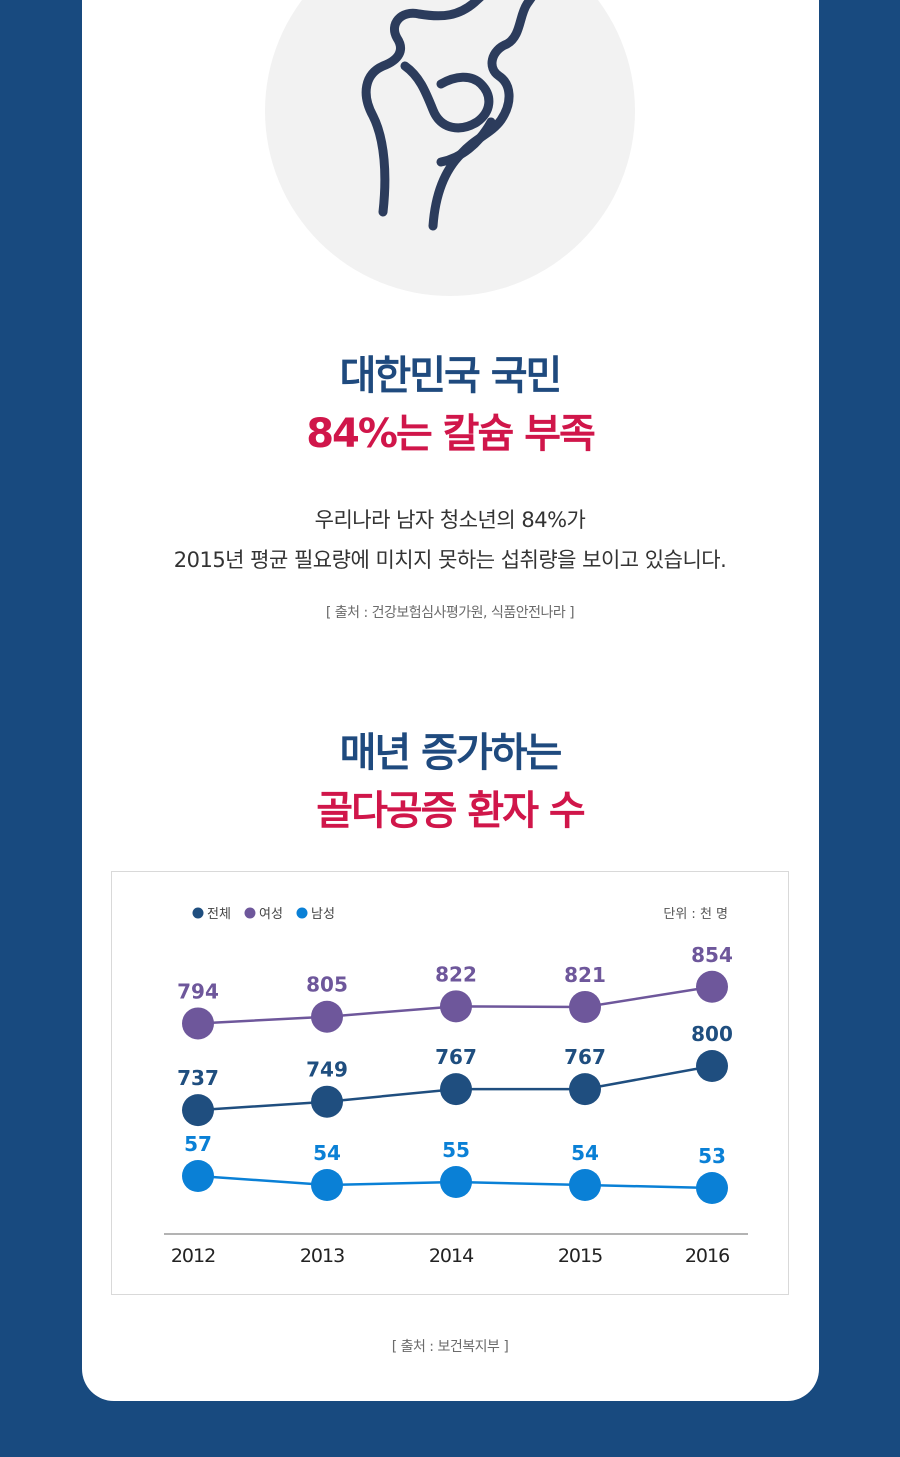 Image resolution: width=900 pixels, height=1457 pixels. Describe the element at coordinates (451, 1256) in the screenshot. I see `x-tick-label: 2014` at that location.